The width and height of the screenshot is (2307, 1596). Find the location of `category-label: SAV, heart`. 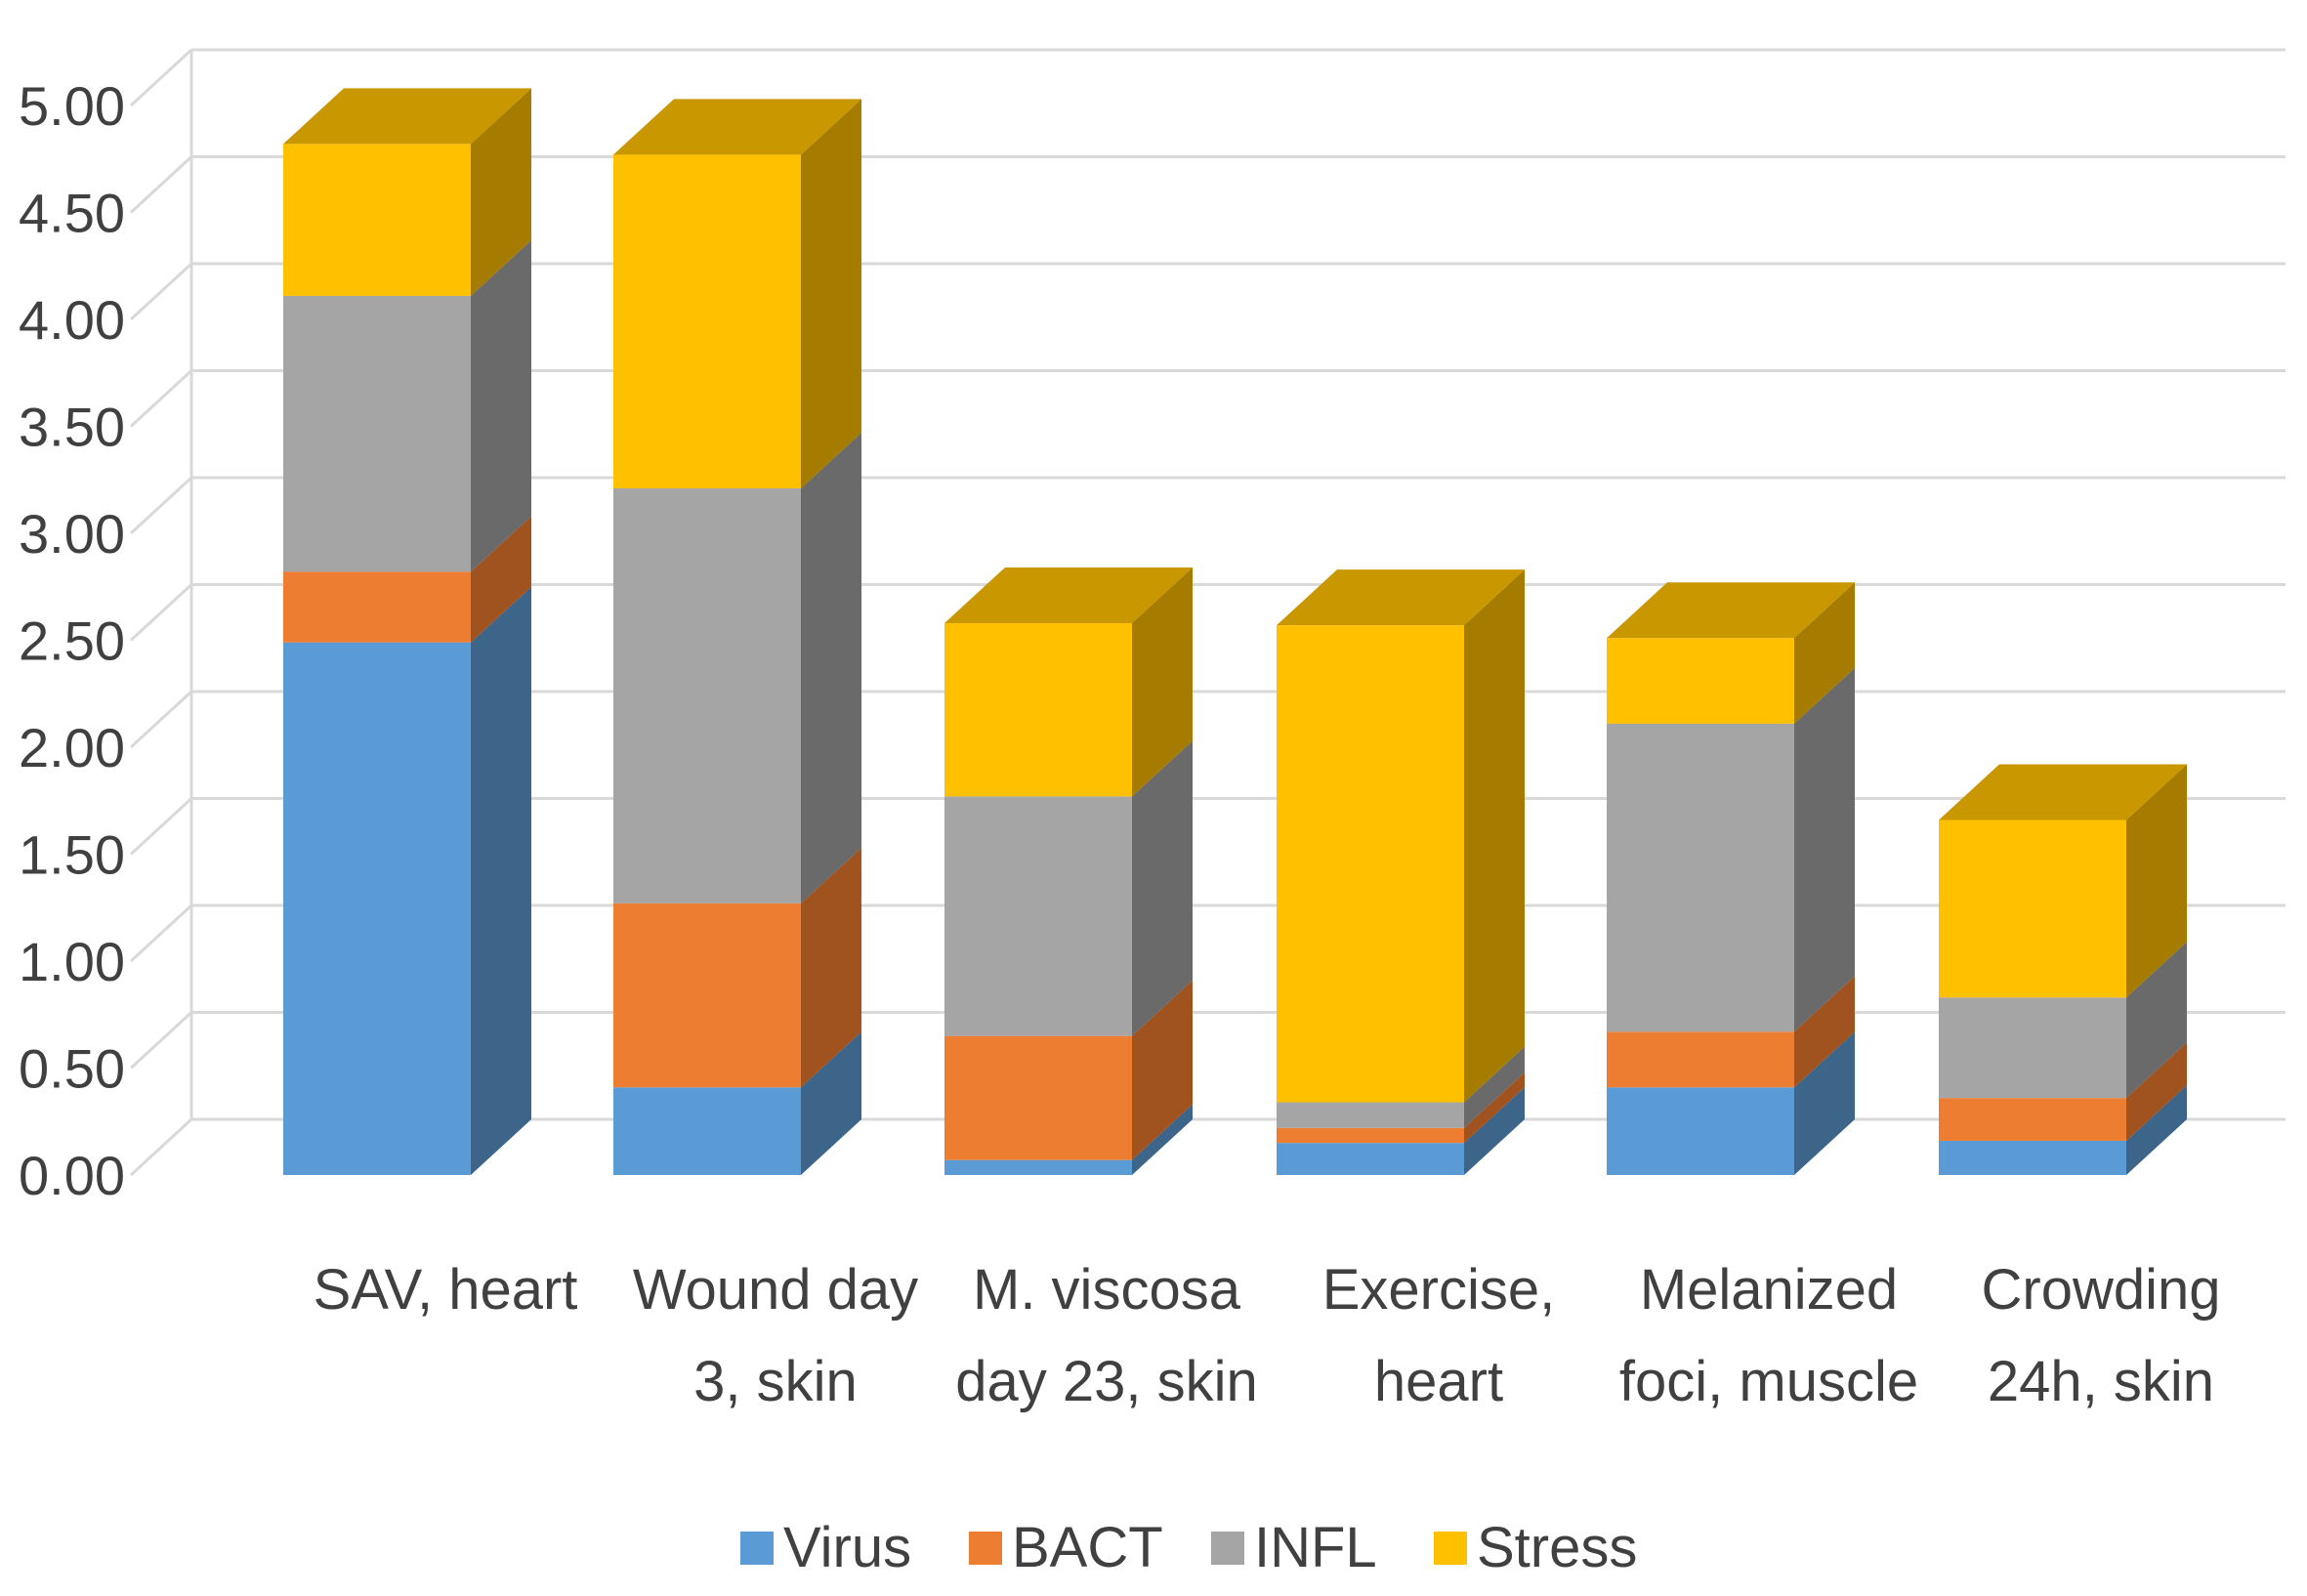

category-label: SAV, heart is located at coordinates (446, 1290).